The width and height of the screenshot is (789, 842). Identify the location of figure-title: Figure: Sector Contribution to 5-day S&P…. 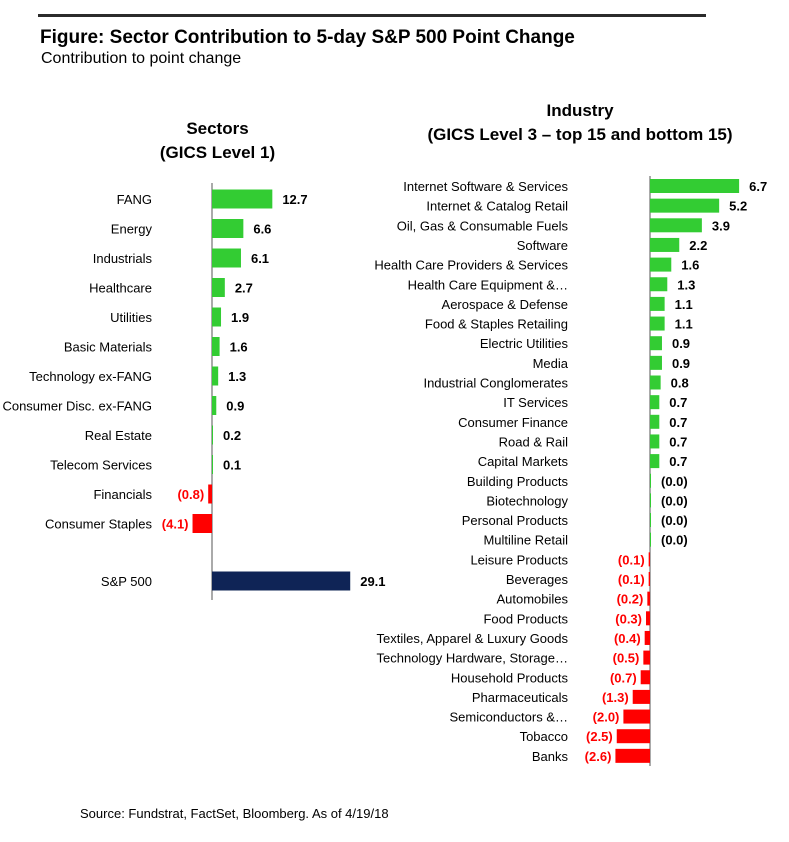
(307, 37).